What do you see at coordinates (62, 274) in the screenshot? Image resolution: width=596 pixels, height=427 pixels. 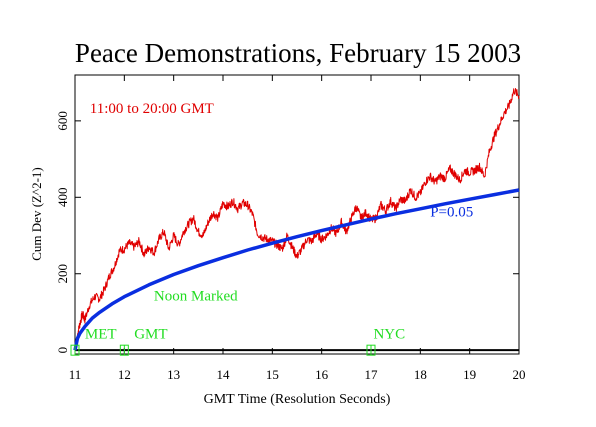 I see `y-tick-label: 200` at bounding box center [62, 274].